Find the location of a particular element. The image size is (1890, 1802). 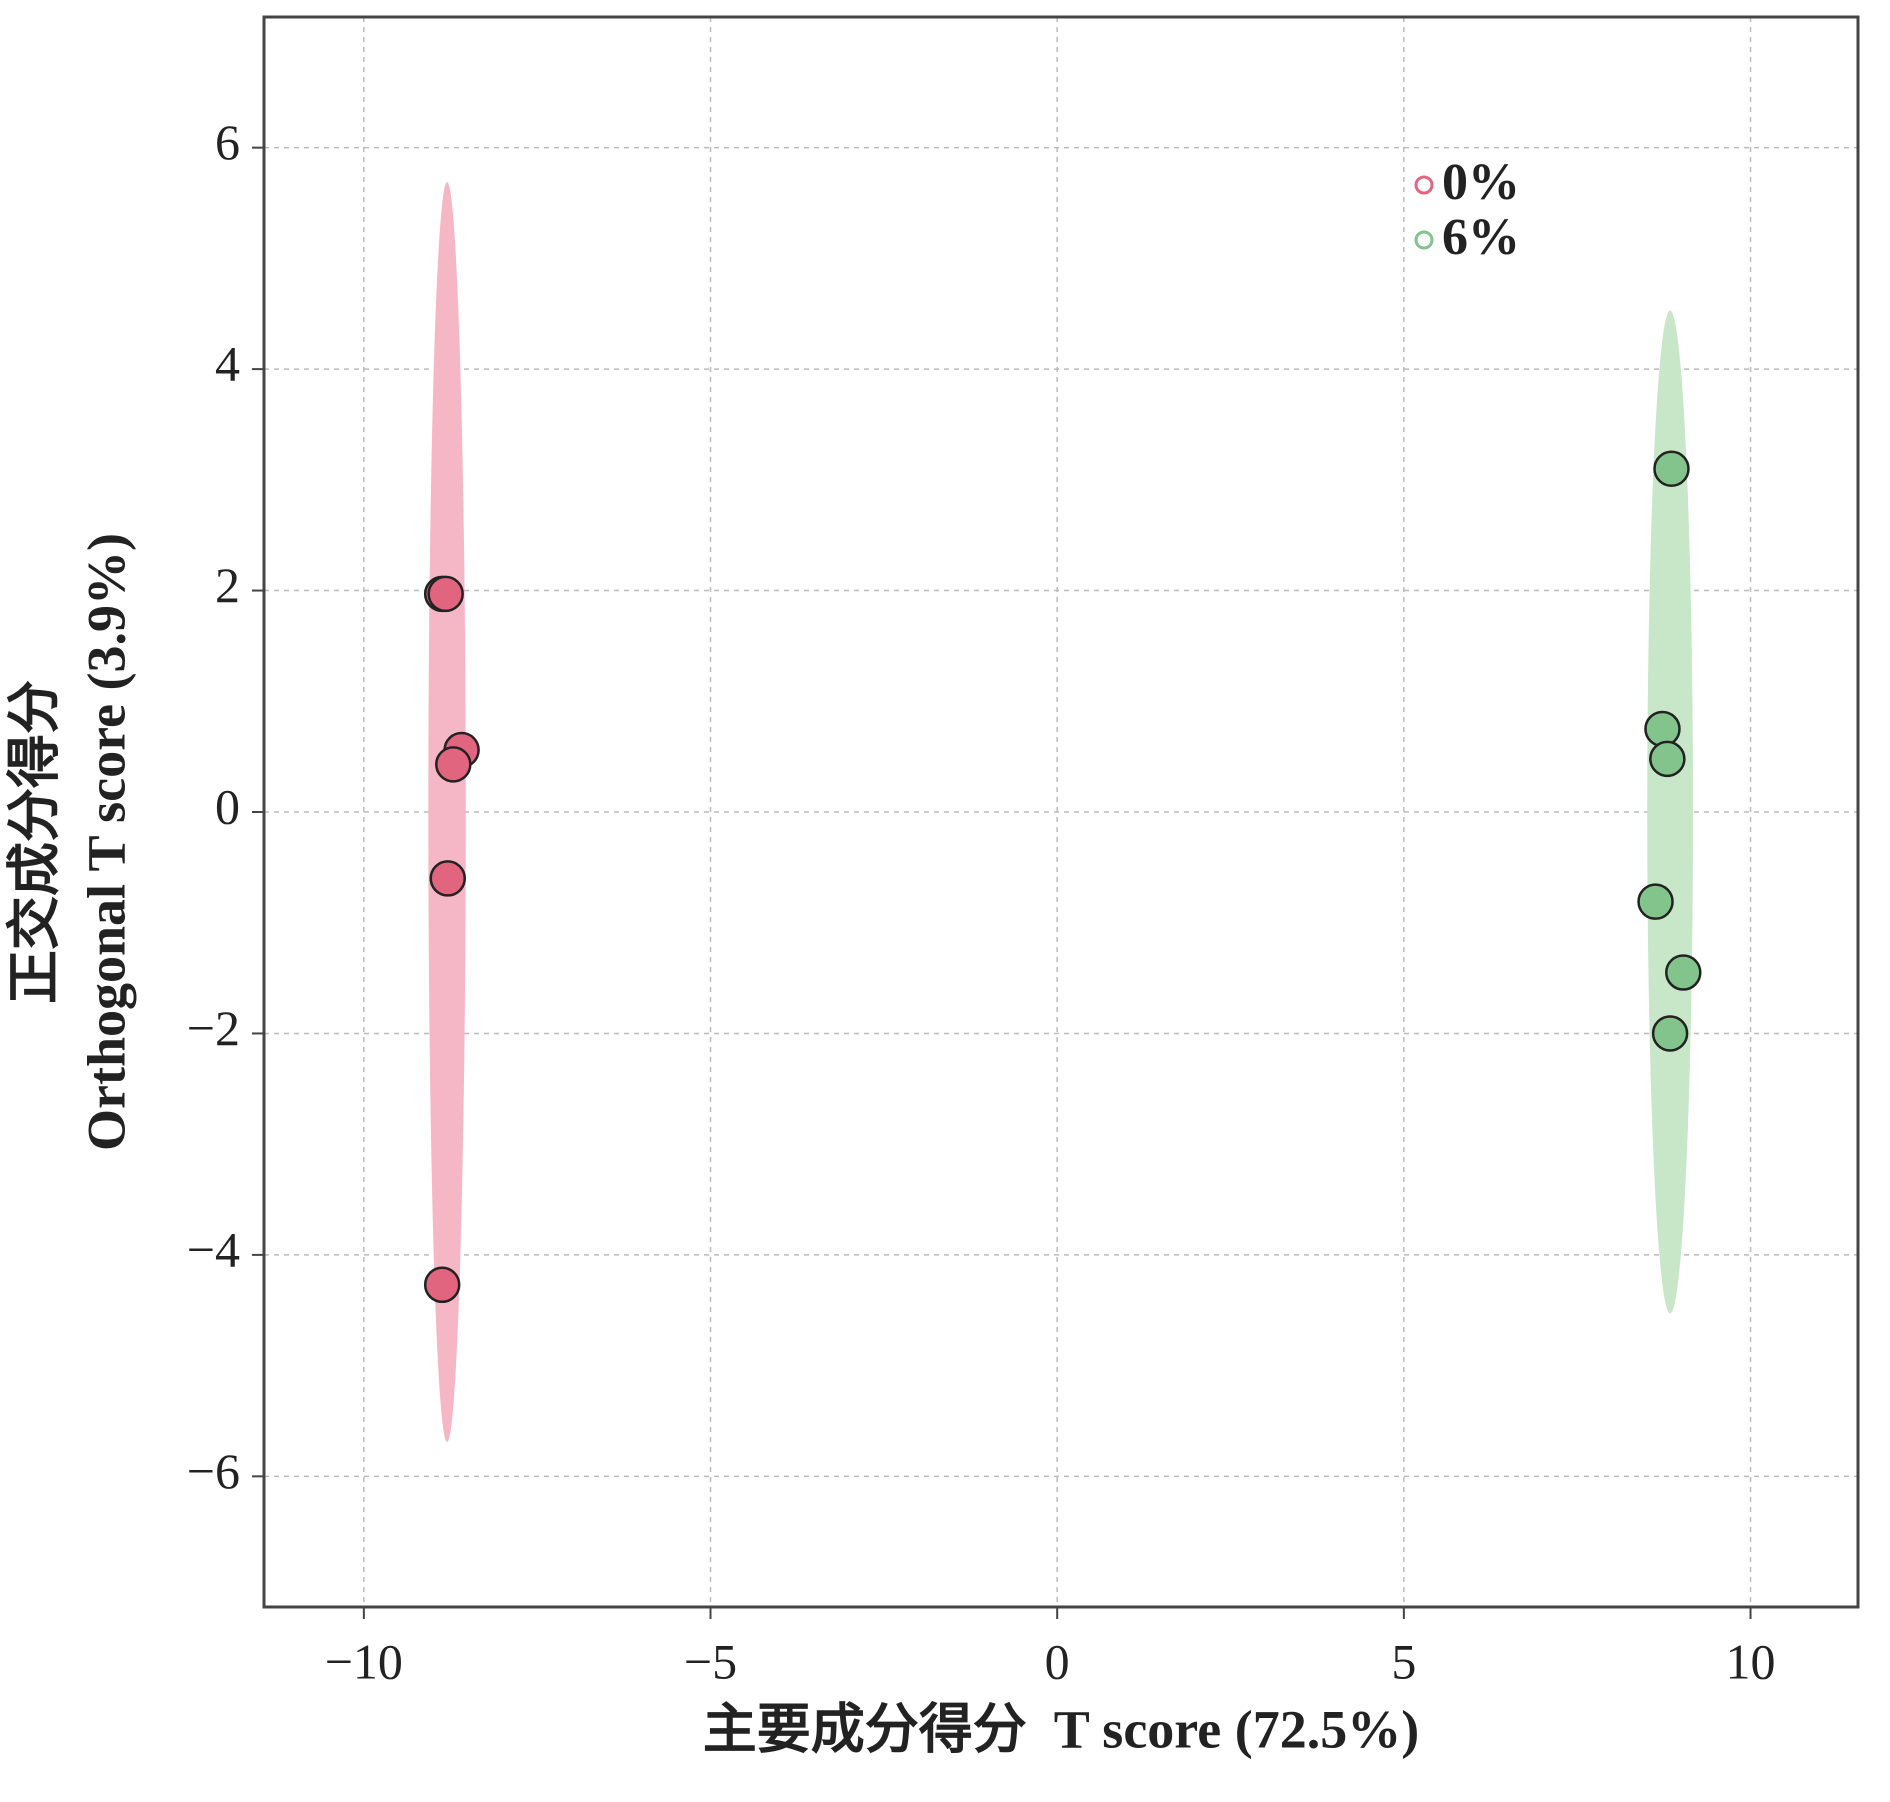

x-tick-label: 10 is located at coordinates (1751, 1661).